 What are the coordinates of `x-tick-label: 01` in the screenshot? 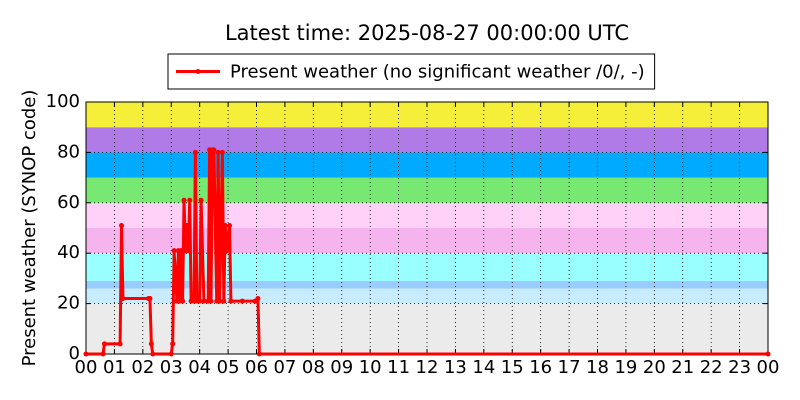 It's located at (114, 367).